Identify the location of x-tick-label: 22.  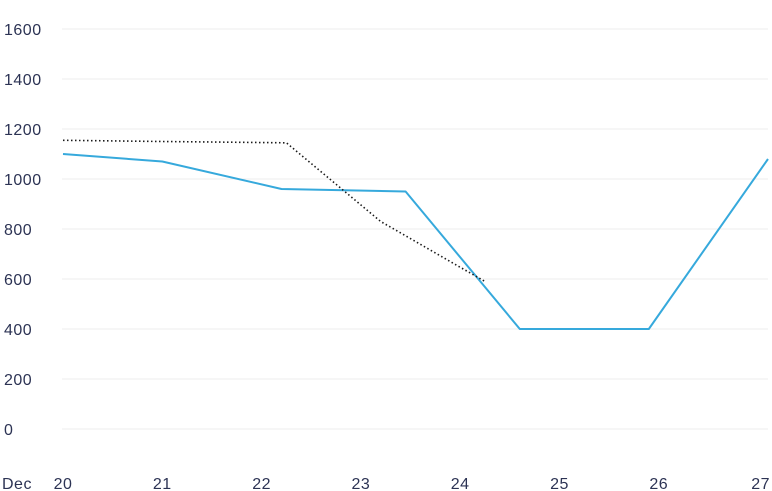
(261, 483).